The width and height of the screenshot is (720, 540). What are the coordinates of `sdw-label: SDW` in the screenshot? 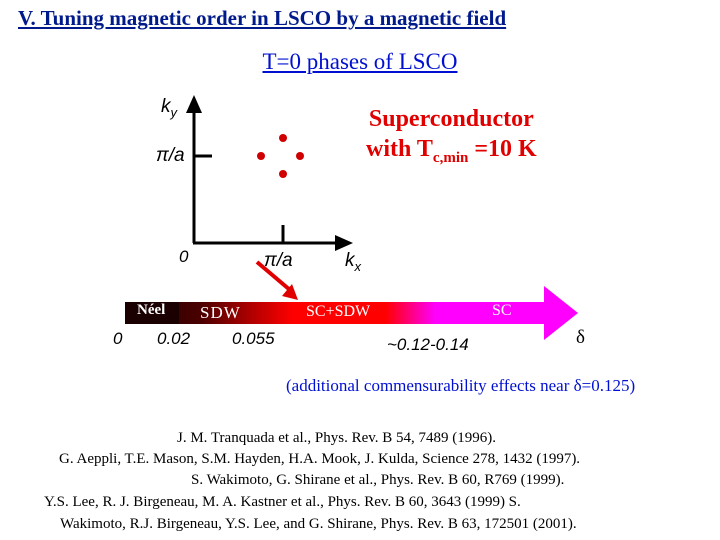 It's located at (220, 312).